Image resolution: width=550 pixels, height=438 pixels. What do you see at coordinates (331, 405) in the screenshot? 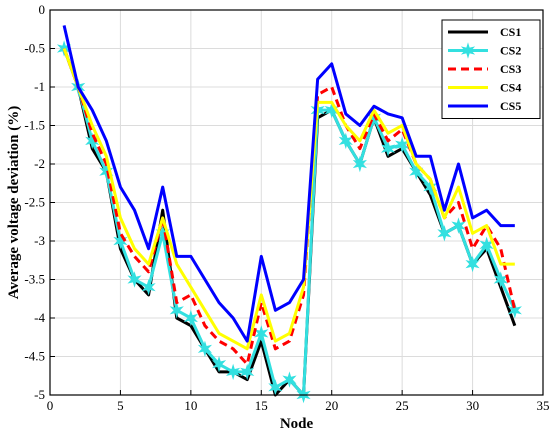
I see `x-tick-label: 20` at bounding box center [331, 405].